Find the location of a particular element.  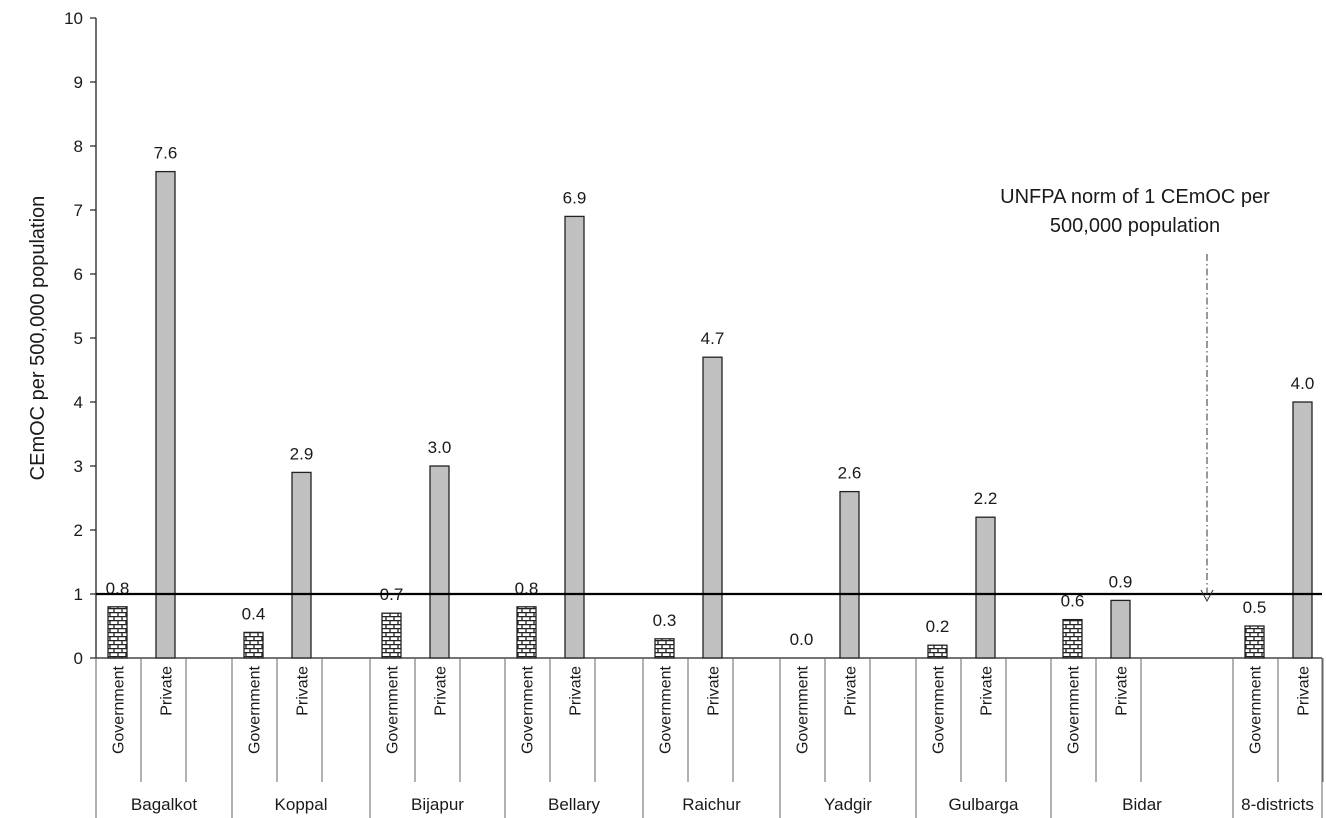

y-tick-label: 0 is located at coordinates (78, 658).